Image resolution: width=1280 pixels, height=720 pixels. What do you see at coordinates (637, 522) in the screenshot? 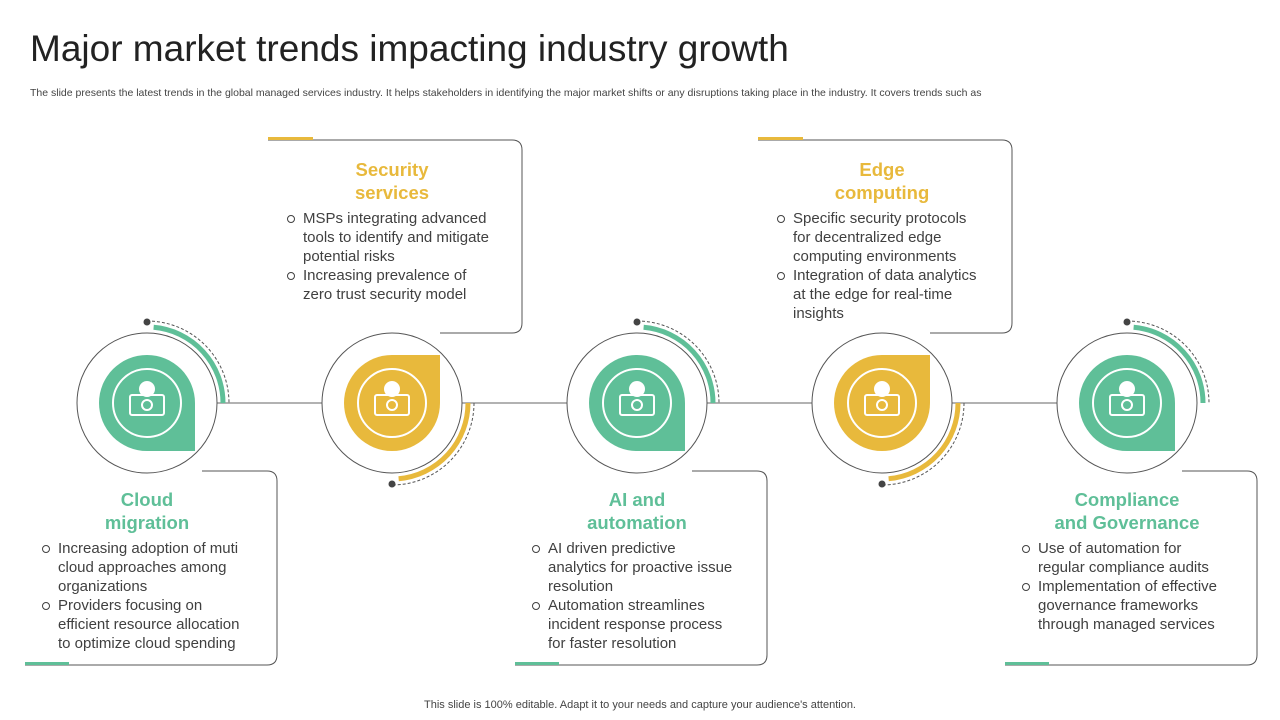
I see `trend-title-line: automation` at bounding box center [637, 522].